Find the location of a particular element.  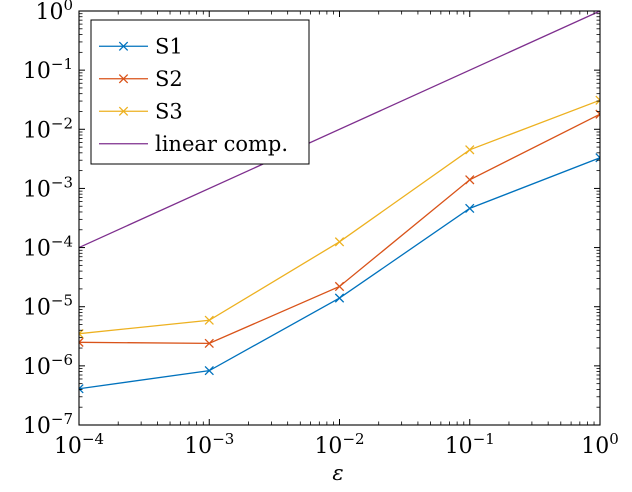

x-tick-label: 10⁻² is located at coordinates (339, 444).